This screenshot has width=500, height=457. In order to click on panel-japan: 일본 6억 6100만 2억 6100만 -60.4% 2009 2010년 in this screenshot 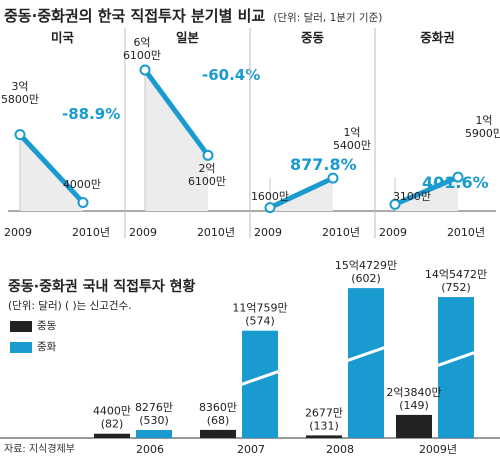, I will do `click(191, 133)`.